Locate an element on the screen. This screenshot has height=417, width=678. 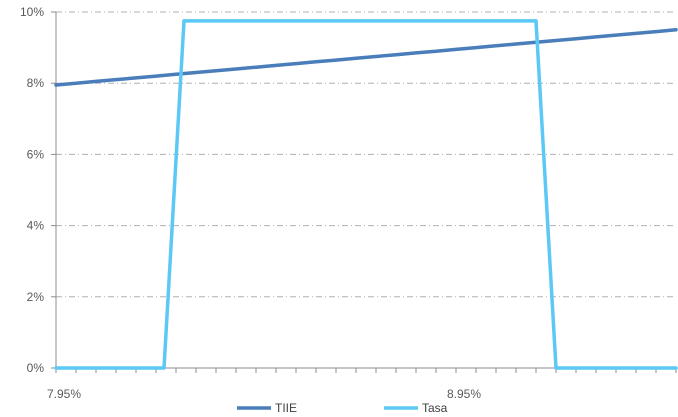
legend-label-tasa: Tasa is located at coordinates (435, 408).